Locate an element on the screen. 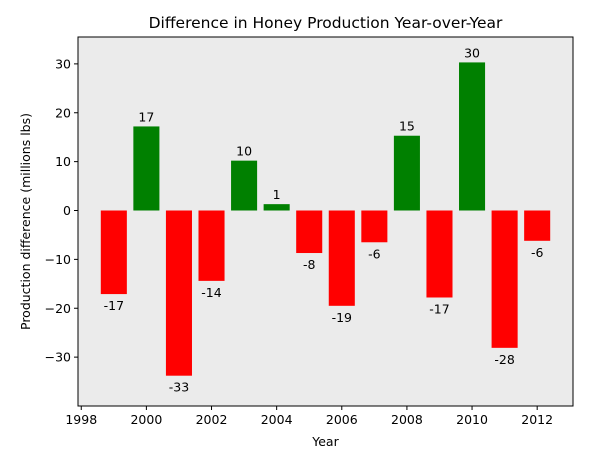  bar-2000 is located at coordinates (146, 168).